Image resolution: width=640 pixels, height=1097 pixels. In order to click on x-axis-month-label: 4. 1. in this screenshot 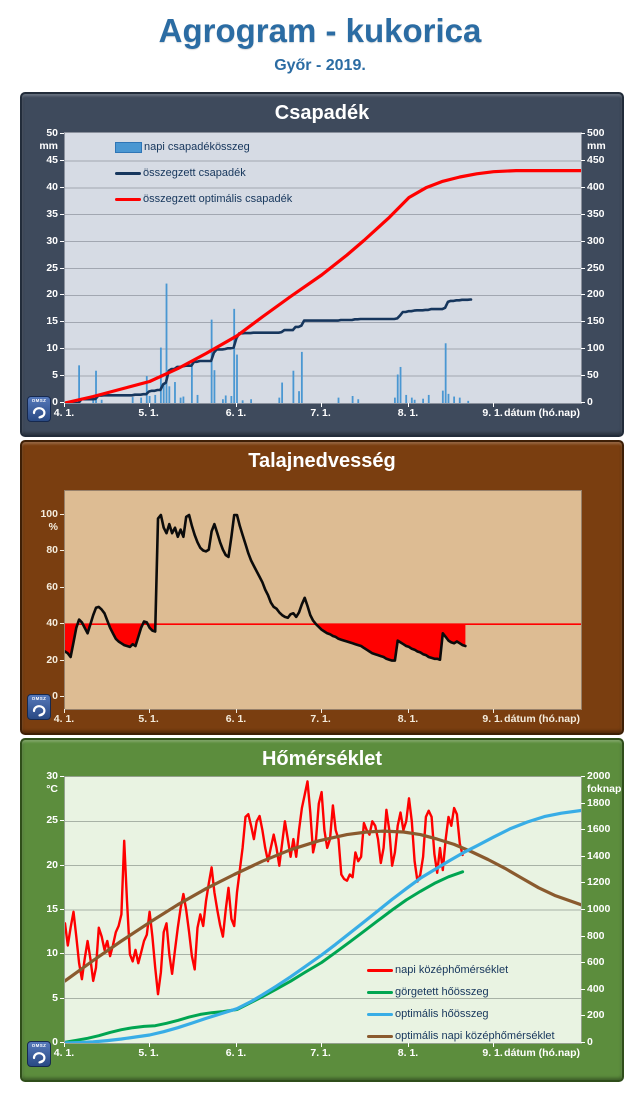, I will do `click(64, 413)`.